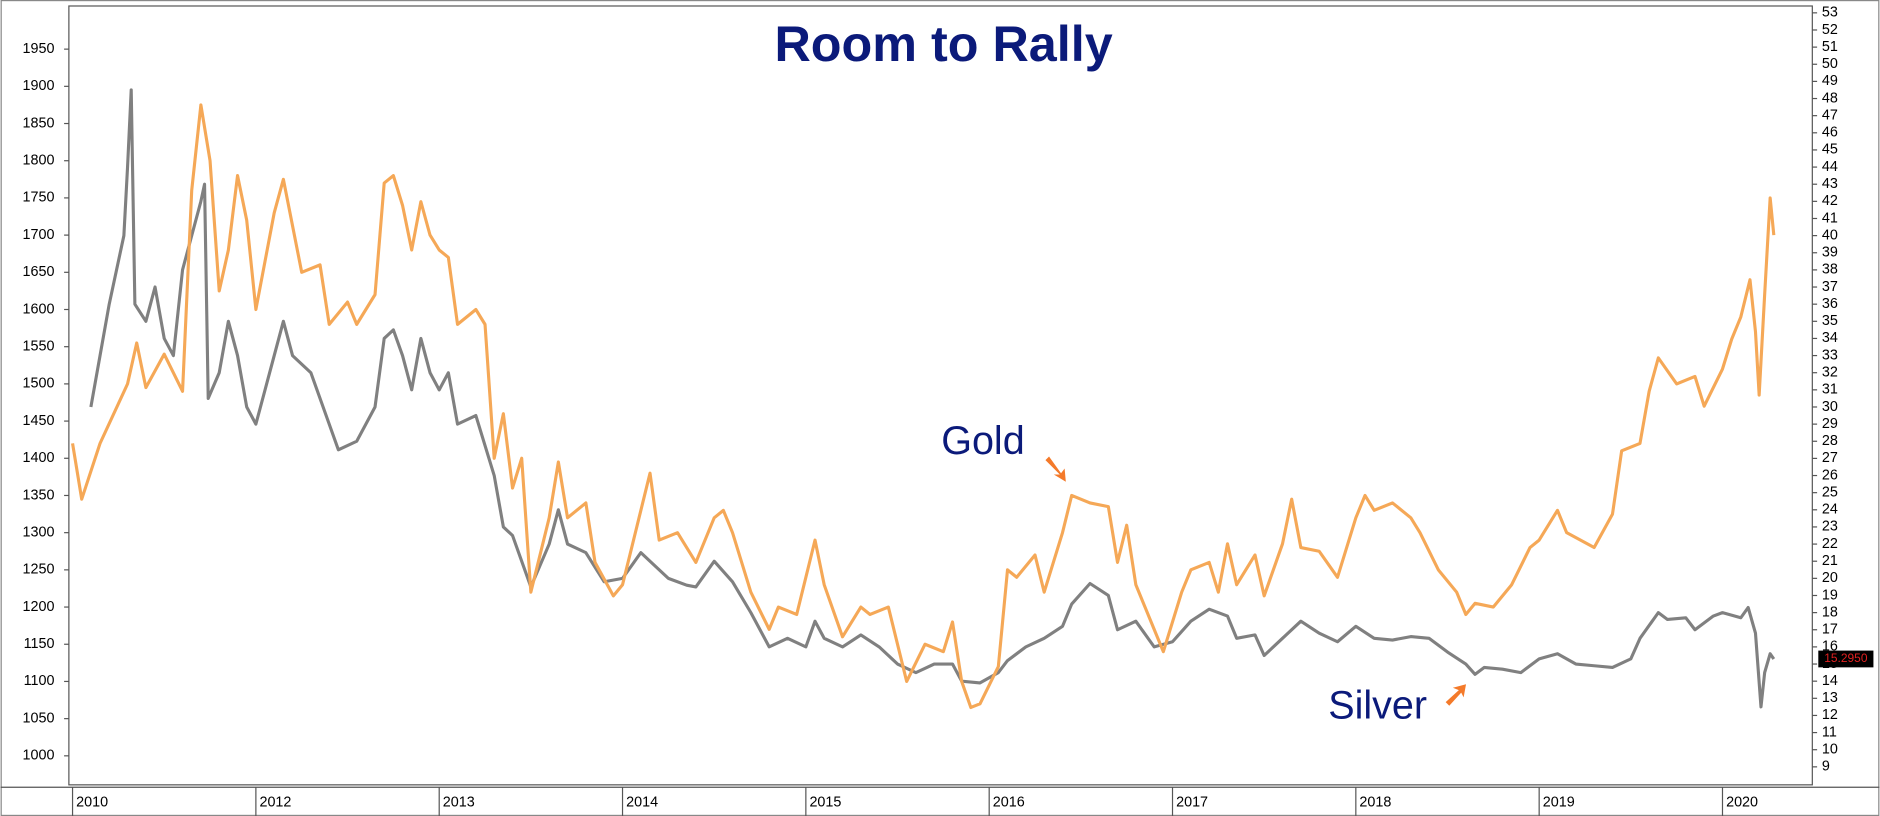 This screenshot has width=1880, height=816. What do you see at coordinates (1830, 458) in the screenshot?
I see `y2-tick-label: 27` at bounding box center [1830, 458].